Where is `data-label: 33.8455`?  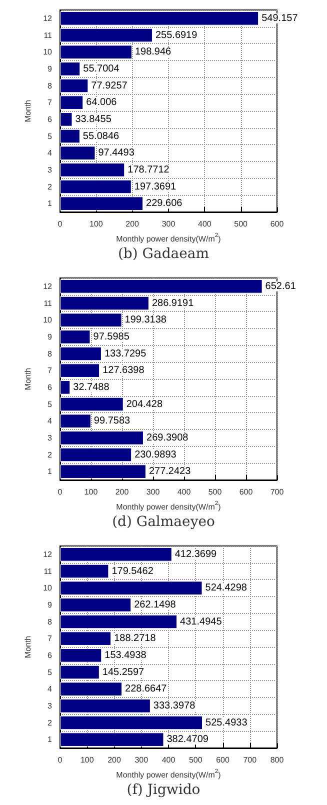 data-label: 33.8455 is located at coordinates (93, 119).